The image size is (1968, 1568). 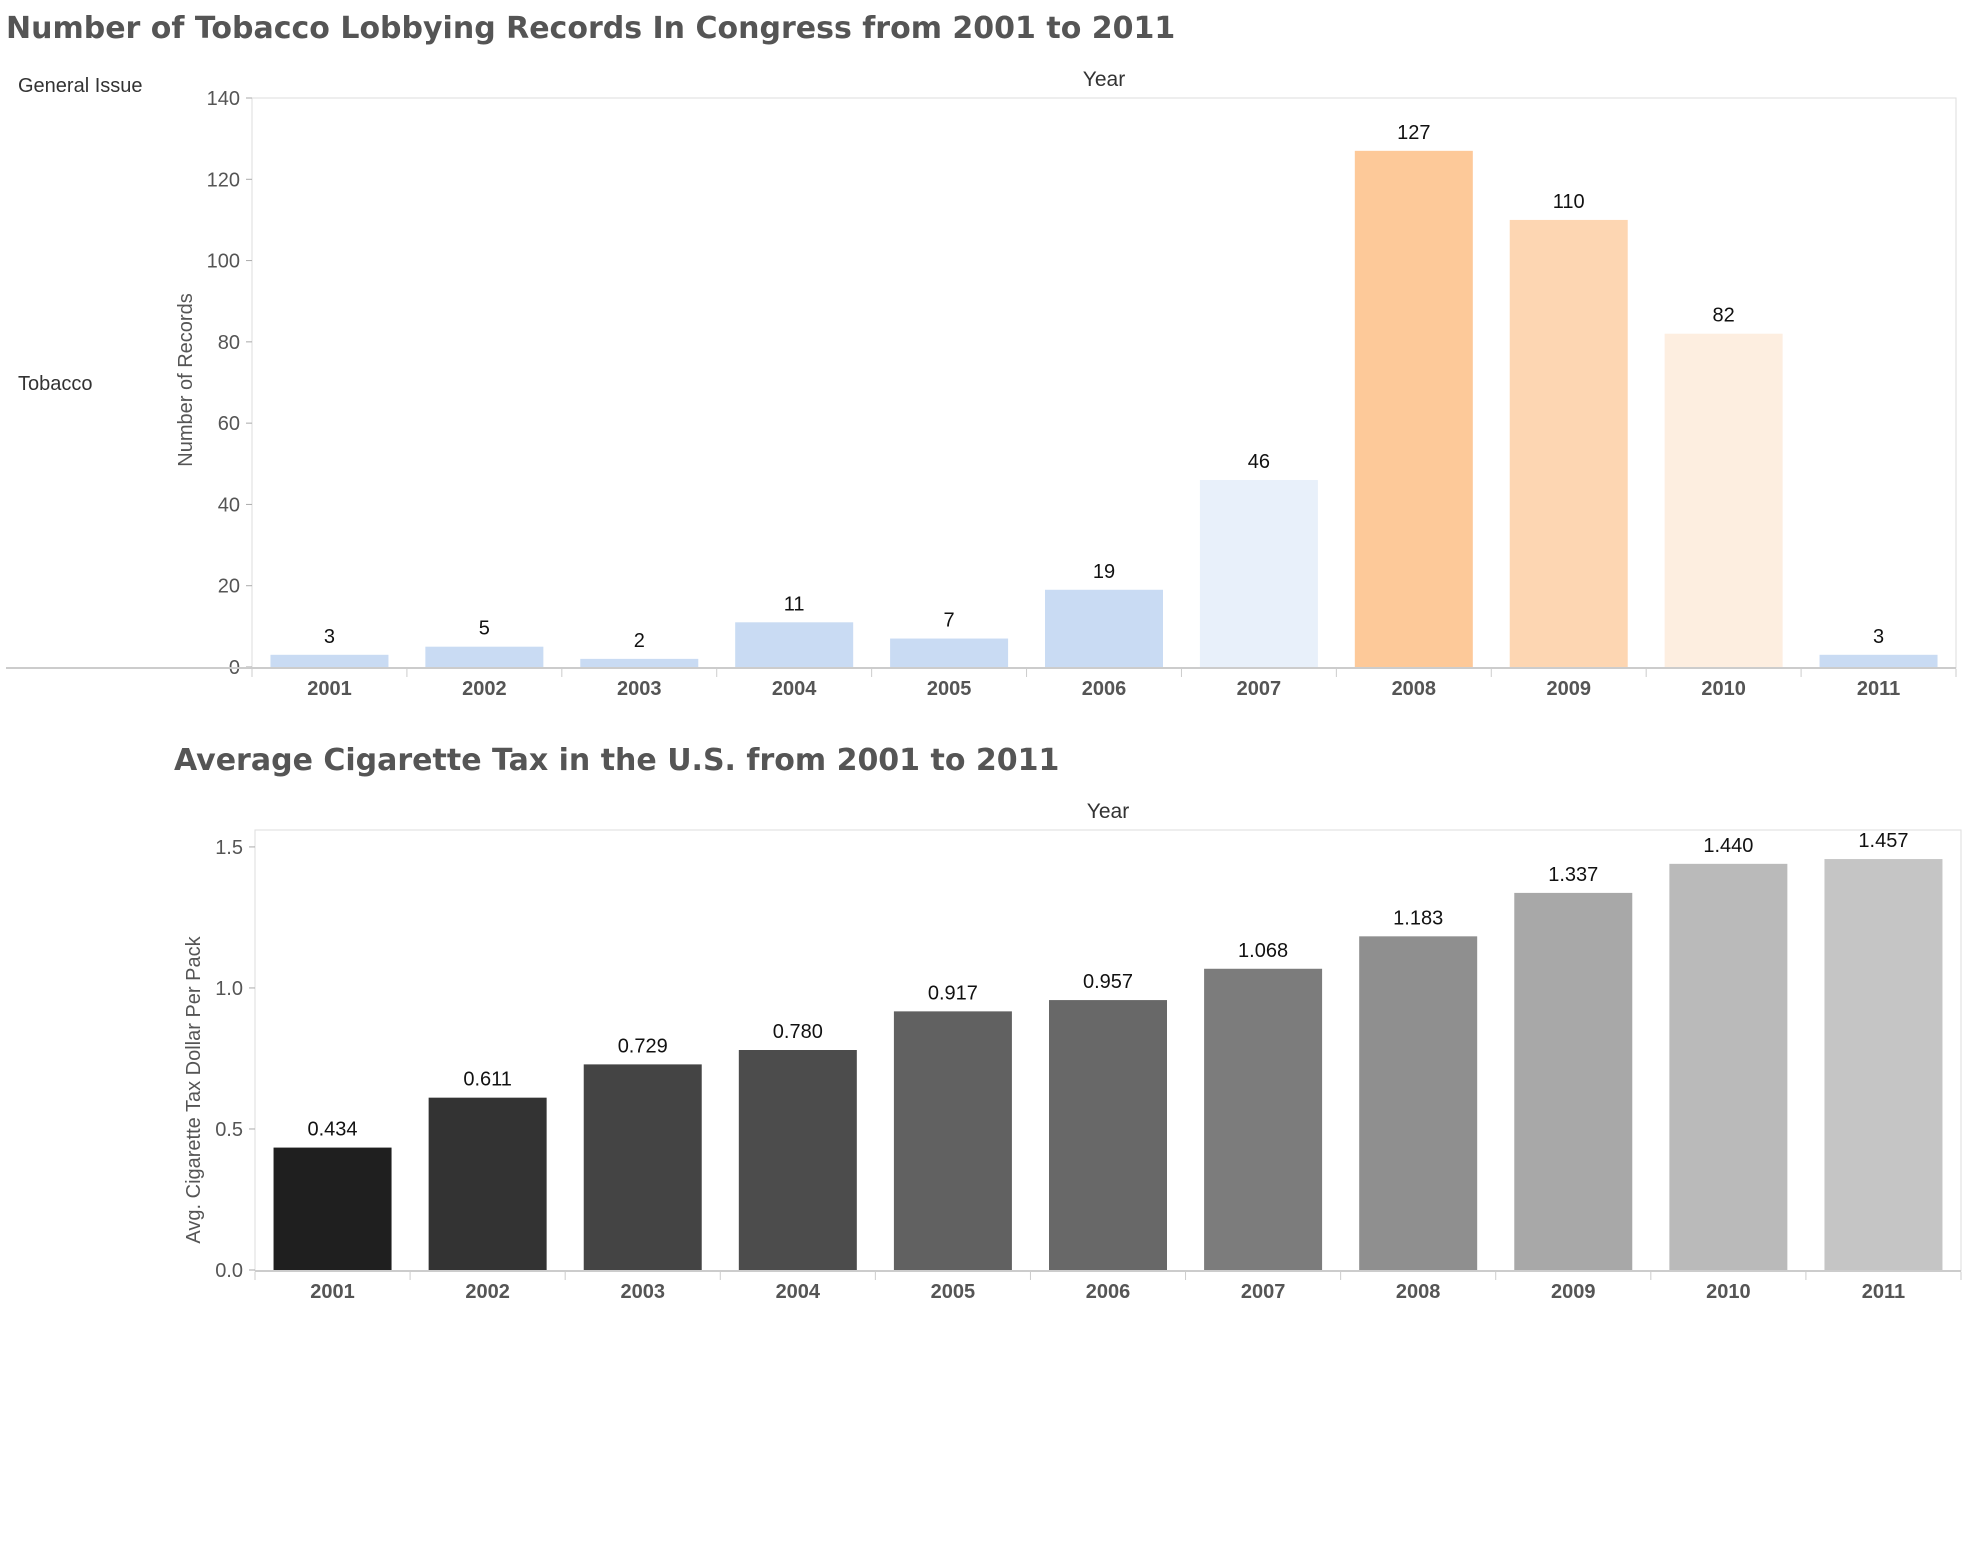 I want to click on chart1-row-label: Tobacco, so click(x=55, y=384).